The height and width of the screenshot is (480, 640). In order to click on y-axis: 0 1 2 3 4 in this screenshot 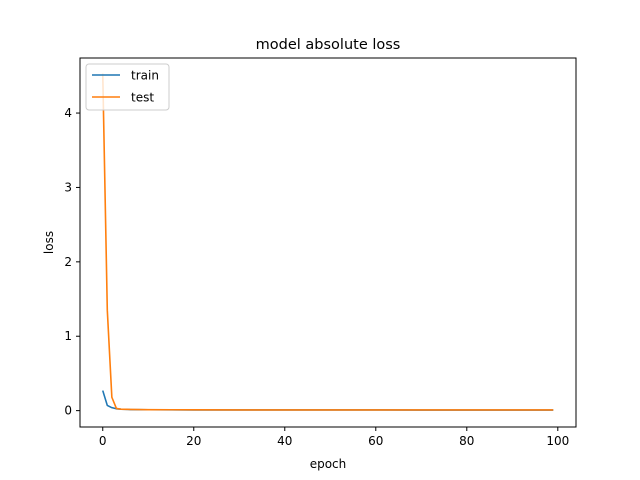, I will do `click(72, 262)`.